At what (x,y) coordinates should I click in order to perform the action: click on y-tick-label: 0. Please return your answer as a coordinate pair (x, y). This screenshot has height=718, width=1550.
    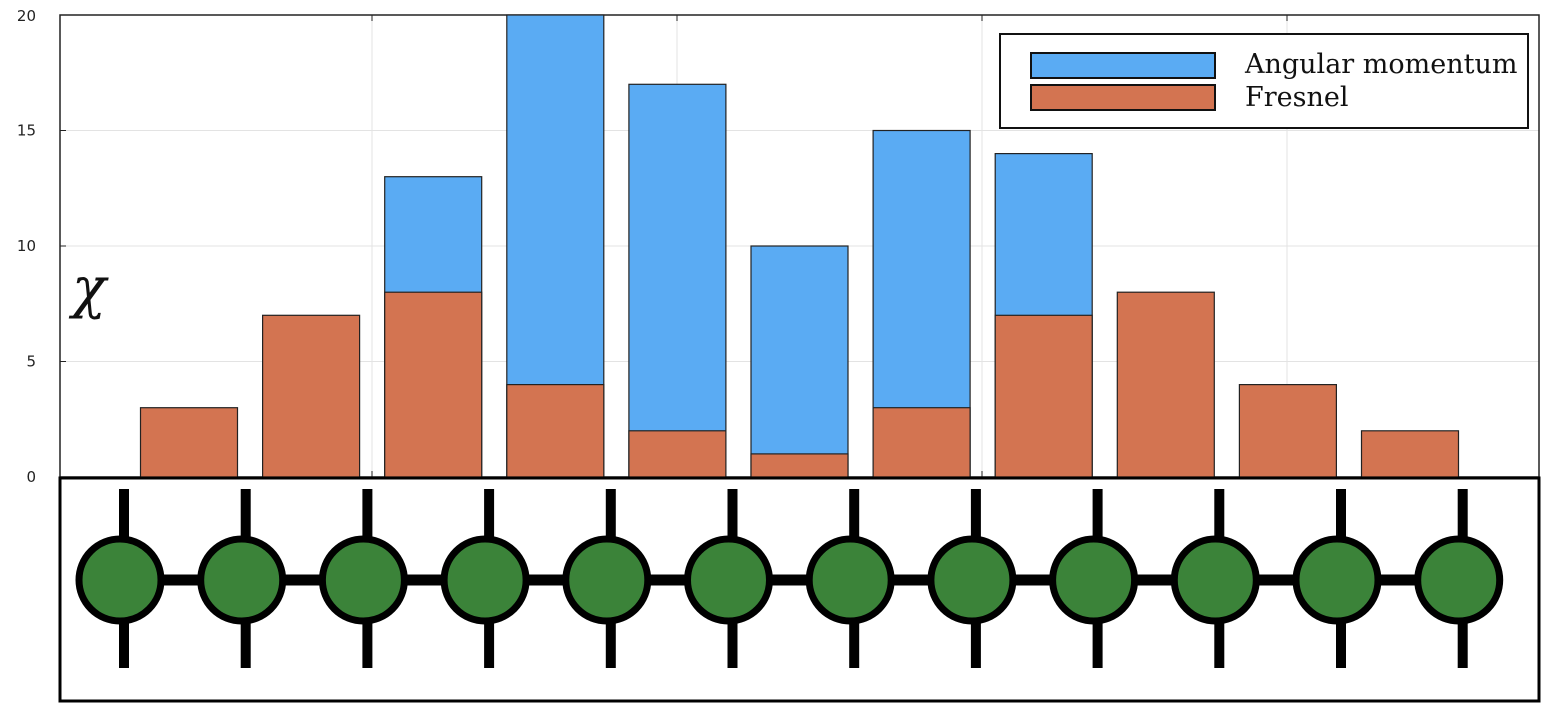
    Looking at the image, I should click on (31, 477).